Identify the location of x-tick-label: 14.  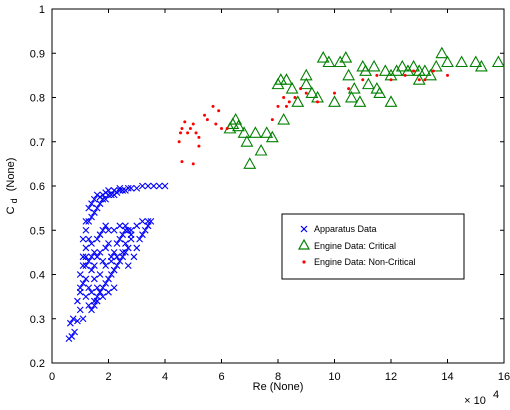
(447, 377).